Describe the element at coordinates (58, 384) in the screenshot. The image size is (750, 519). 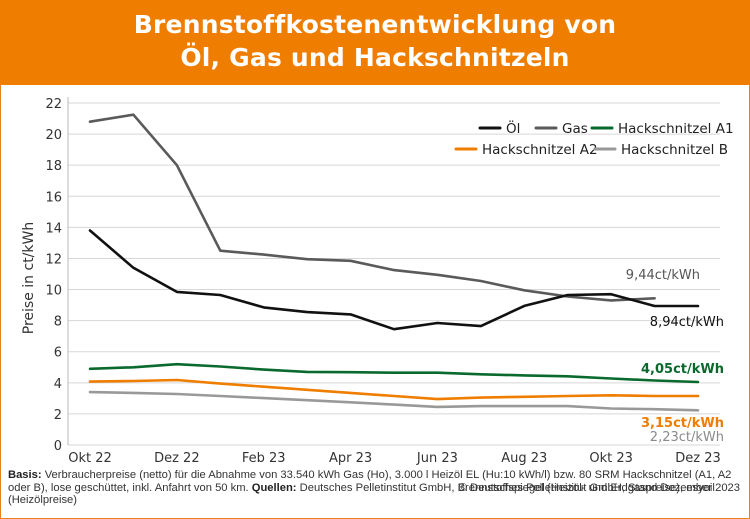
I see `y-tick-label: 4` at that location.